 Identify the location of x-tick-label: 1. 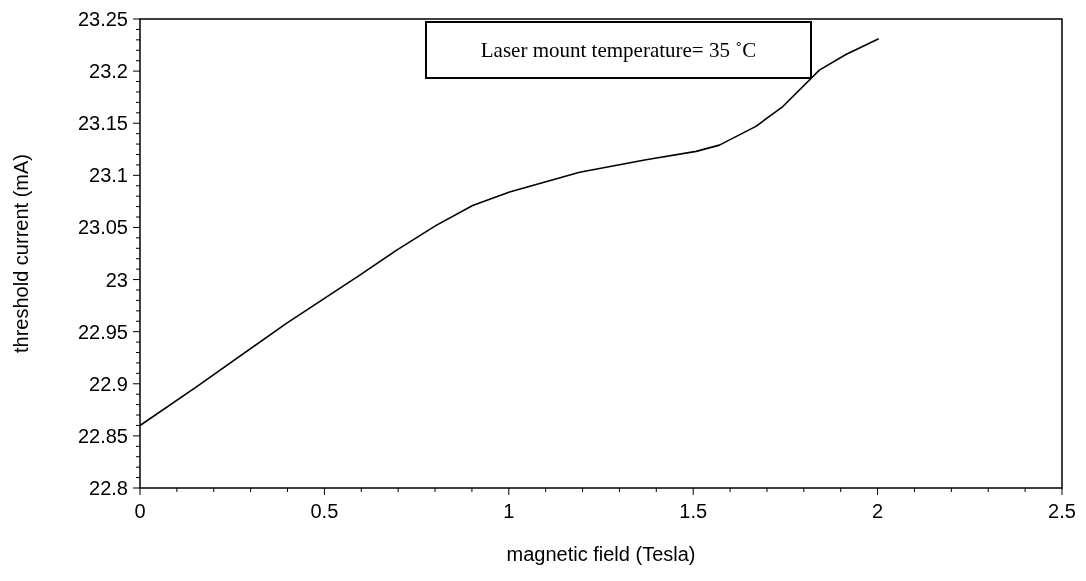
(509, 511).